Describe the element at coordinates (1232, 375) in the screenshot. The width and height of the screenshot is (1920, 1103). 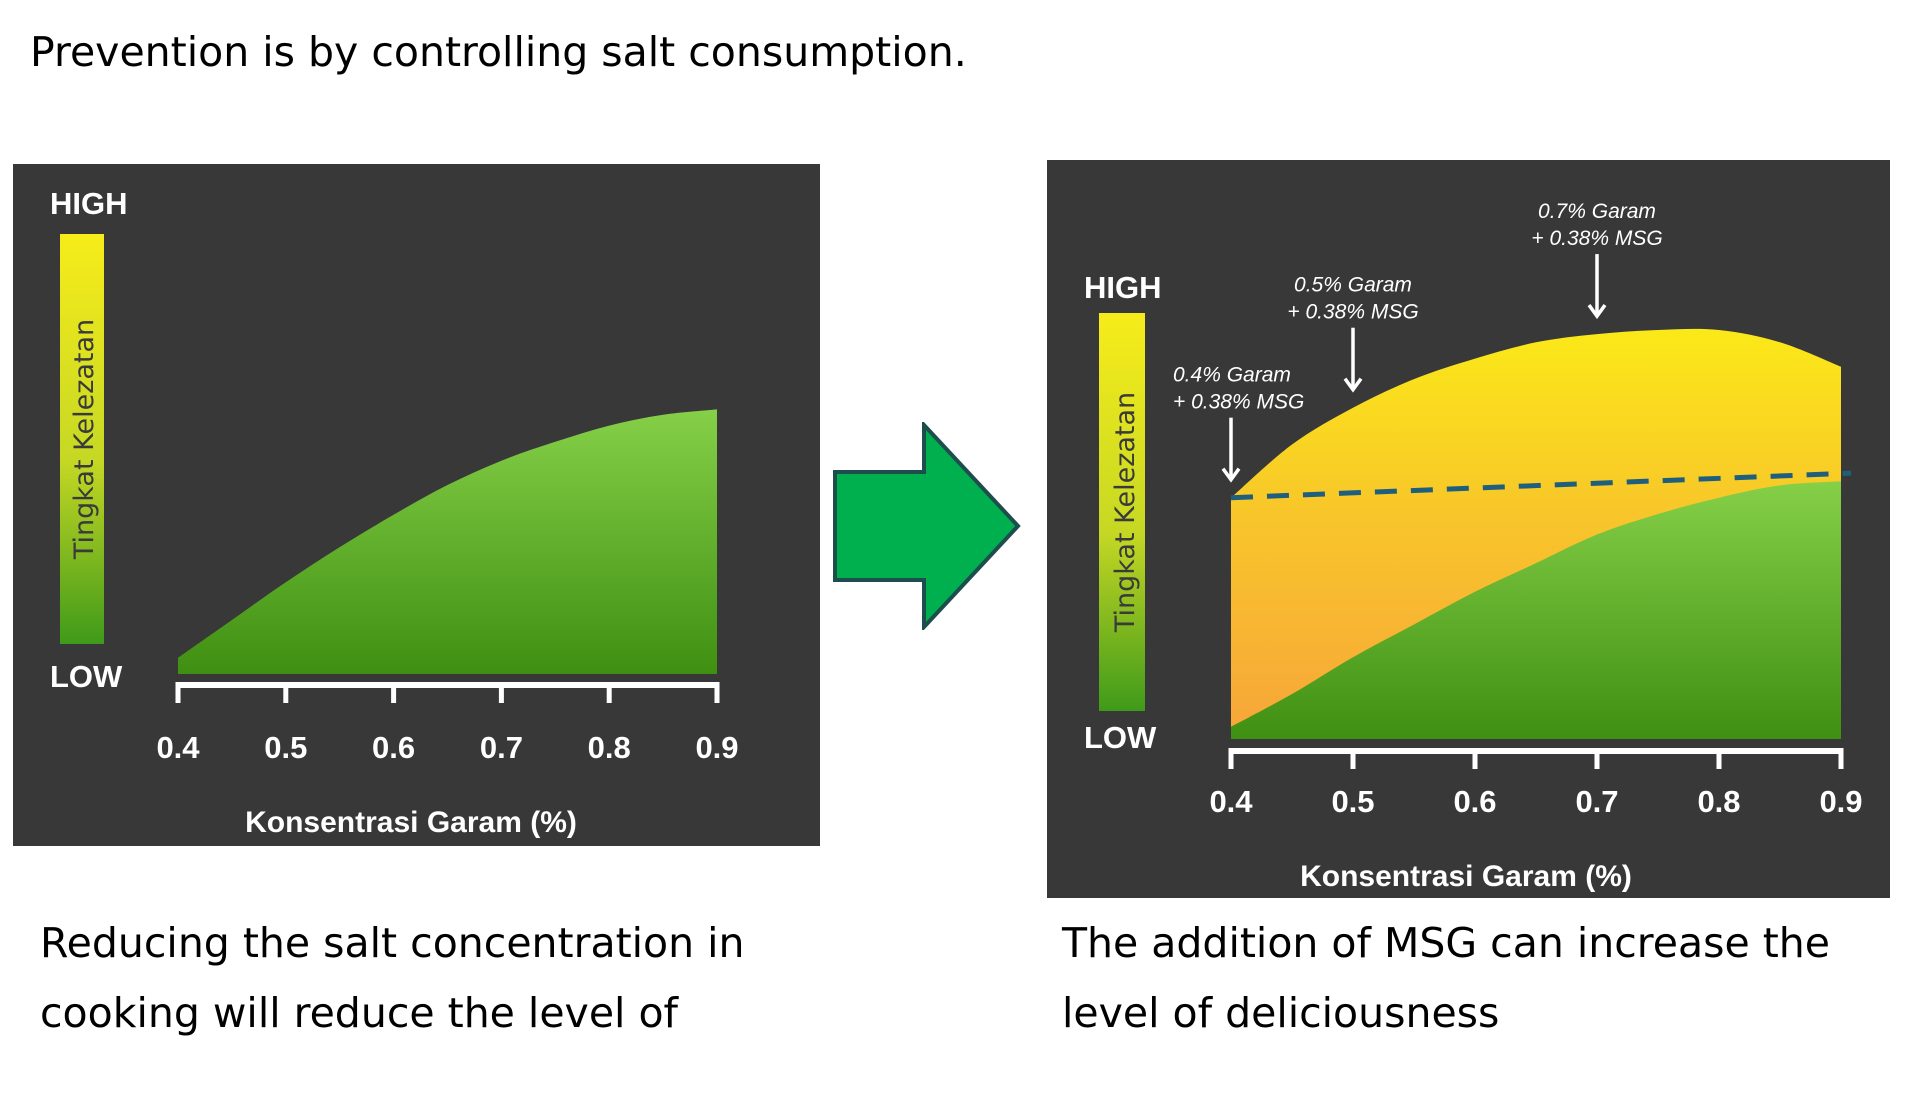
I see `annotation-line-1: 0.4% Garam` at that location.